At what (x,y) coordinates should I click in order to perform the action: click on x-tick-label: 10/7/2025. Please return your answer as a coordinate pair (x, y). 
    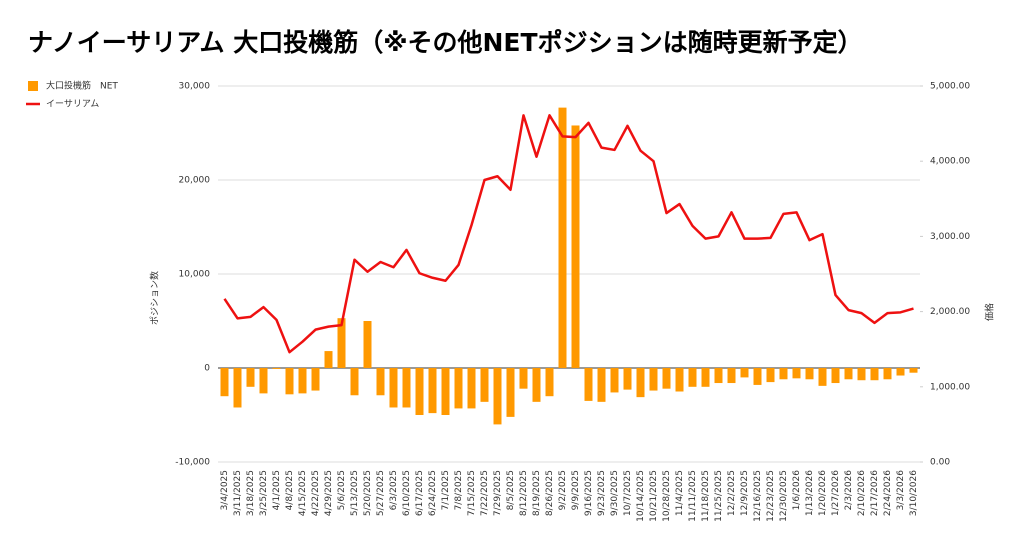
    Looking at the image, I should click on (628, 493).